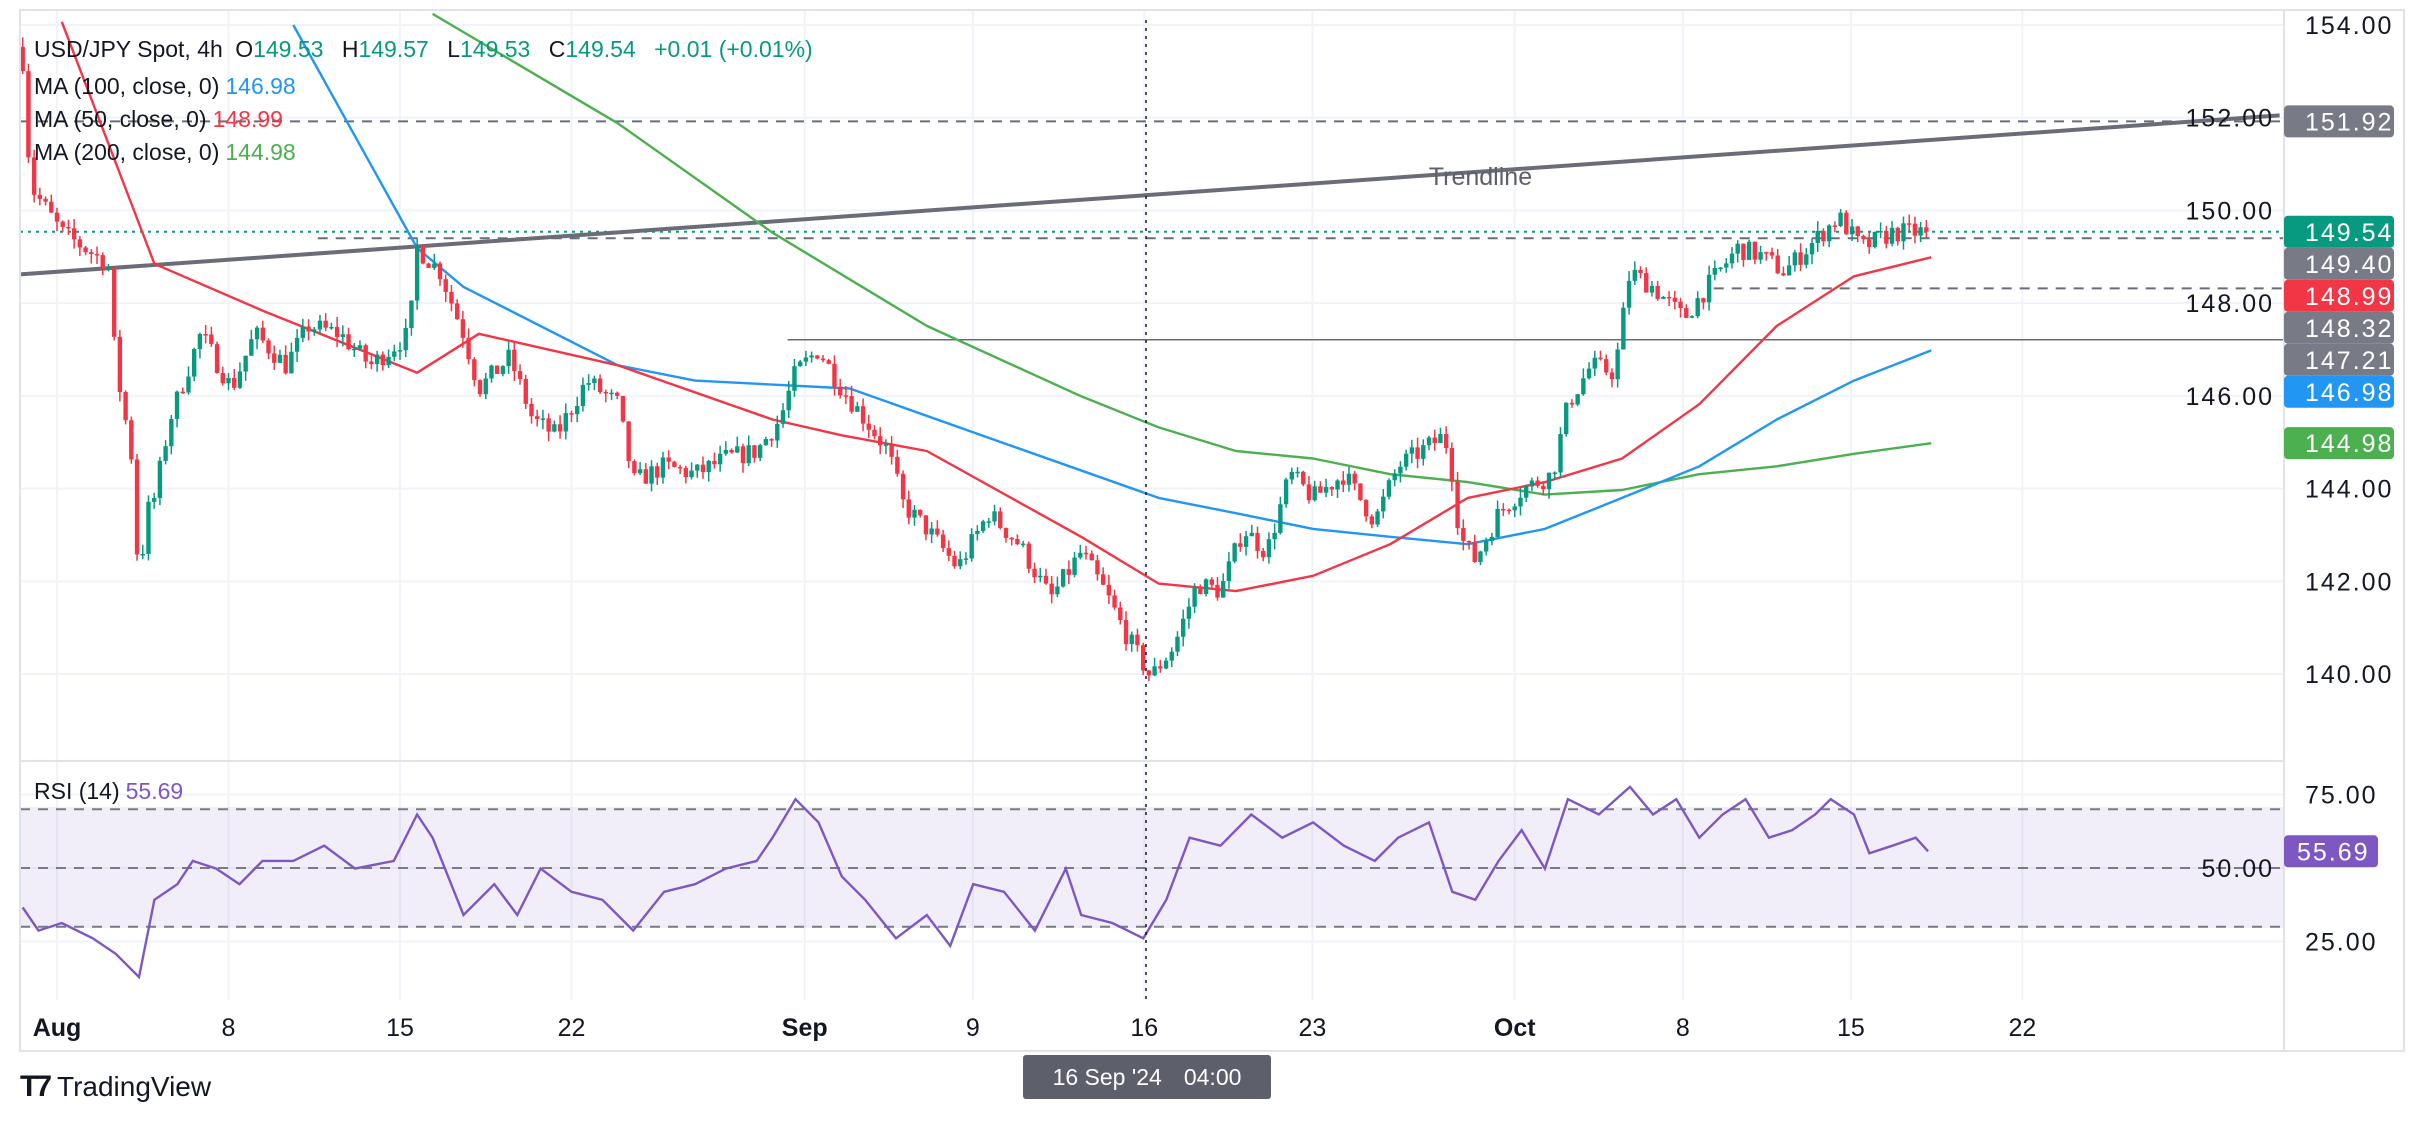 This screenshot has width=2424, height=1122. Describe the element at coordinates (2341, 943) in the screenshot. I see `rsi-tick-label: 25.00` at that location.